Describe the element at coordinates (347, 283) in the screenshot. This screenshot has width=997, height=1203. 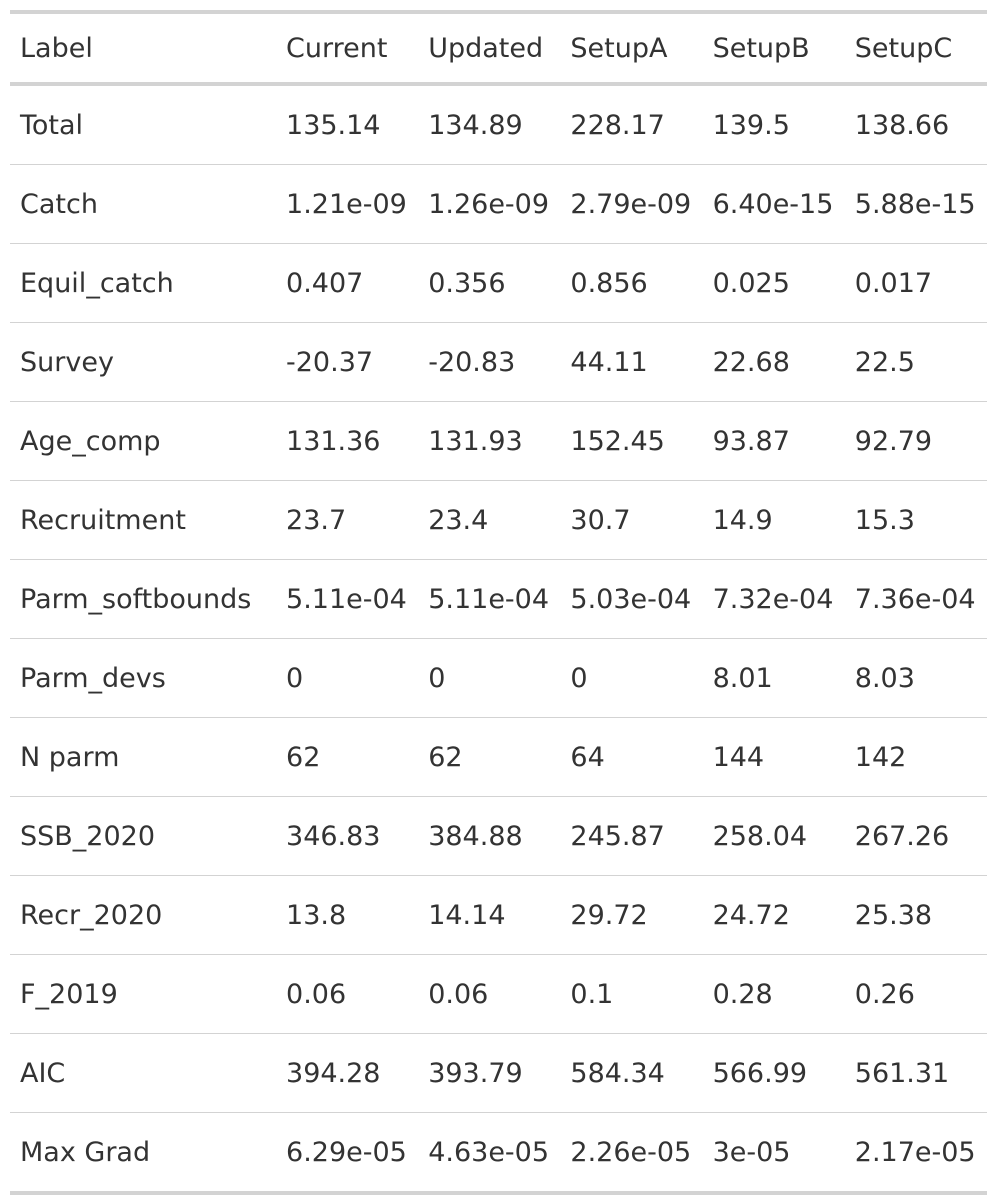
I see `cell-current: 0.407` at that location.